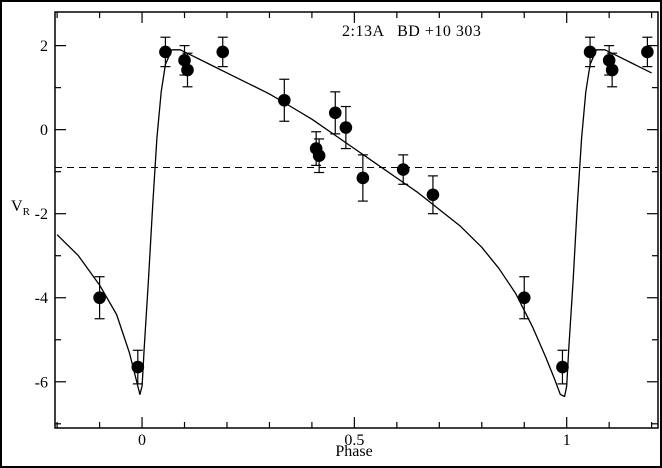  Describe the element at coordinates (41, 214) in the screenshot. I see `y-tick-label: -2` at that location.